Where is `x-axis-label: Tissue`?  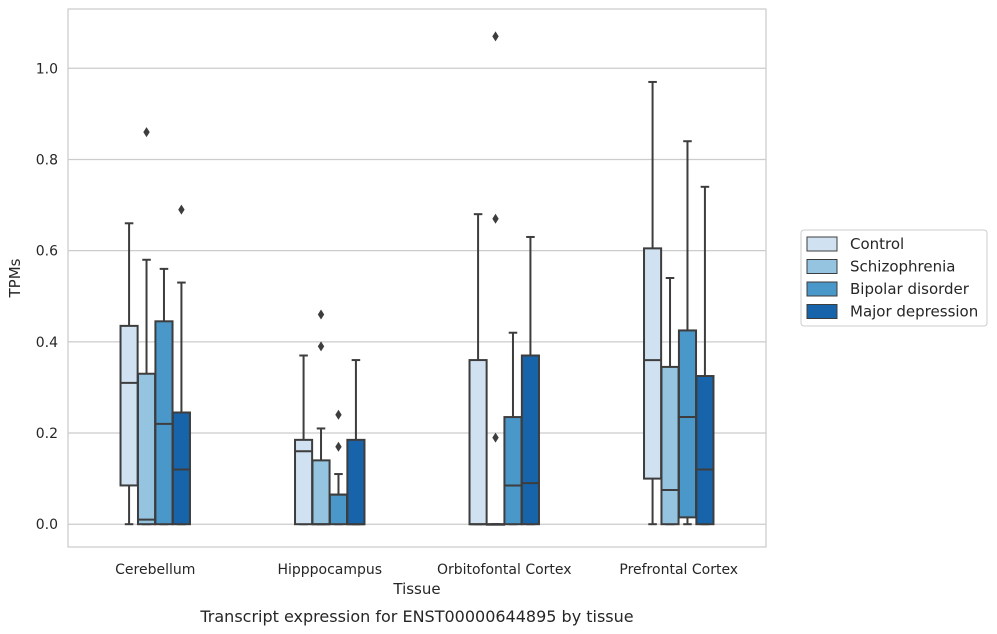
x-axis-label: Tissue is located at coordinates (416, 589).